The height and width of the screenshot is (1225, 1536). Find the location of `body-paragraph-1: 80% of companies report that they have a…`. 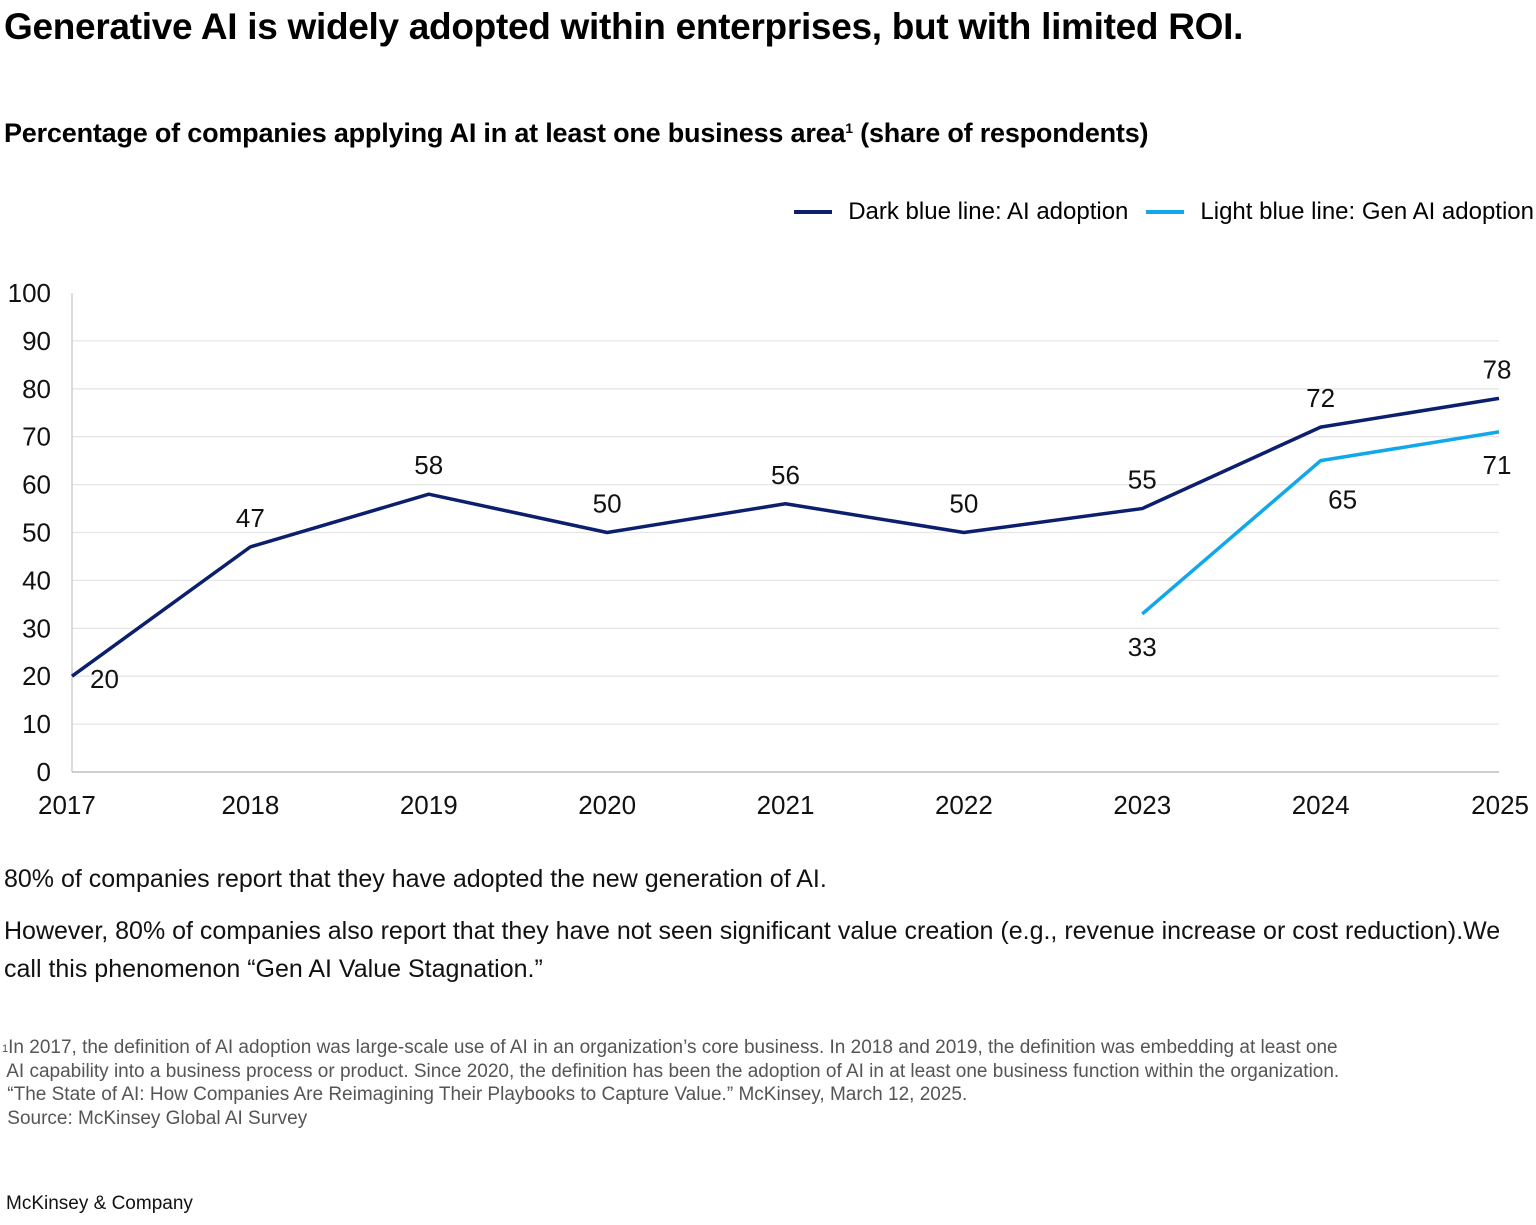

body-paragraph-1: 80% of companies report that they have a… is located at coordinates (415, 879).